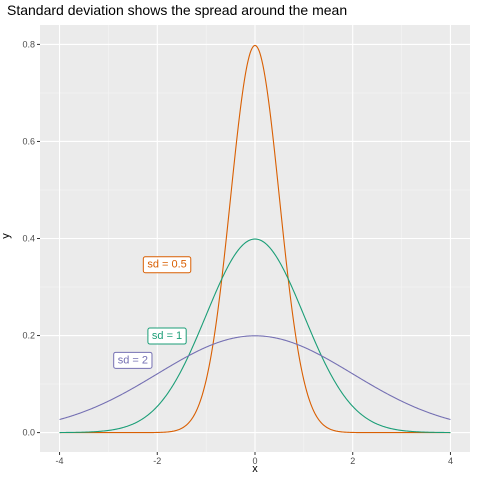 This screenshot has height=480, width=480. What do you see at coordinates (6, 236) in the screenshot?
I see `y-axis-title: y` at bounding box center [6, 236].